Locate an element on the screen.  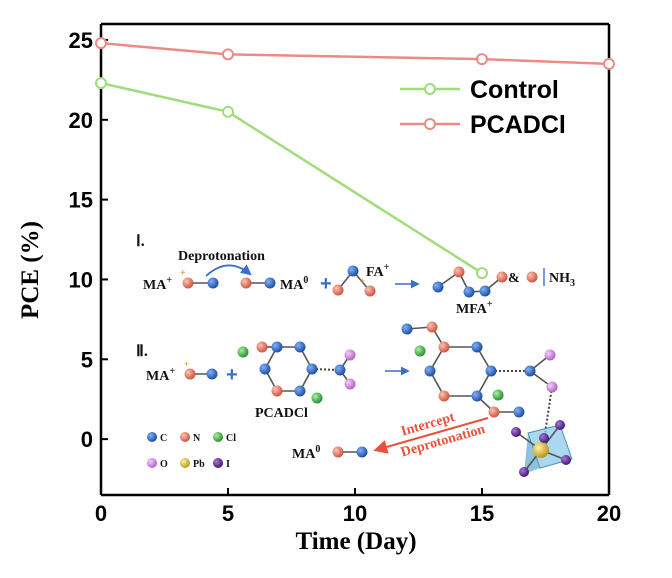
ma-plus-molecule: + is located at coordinates (199, 278).